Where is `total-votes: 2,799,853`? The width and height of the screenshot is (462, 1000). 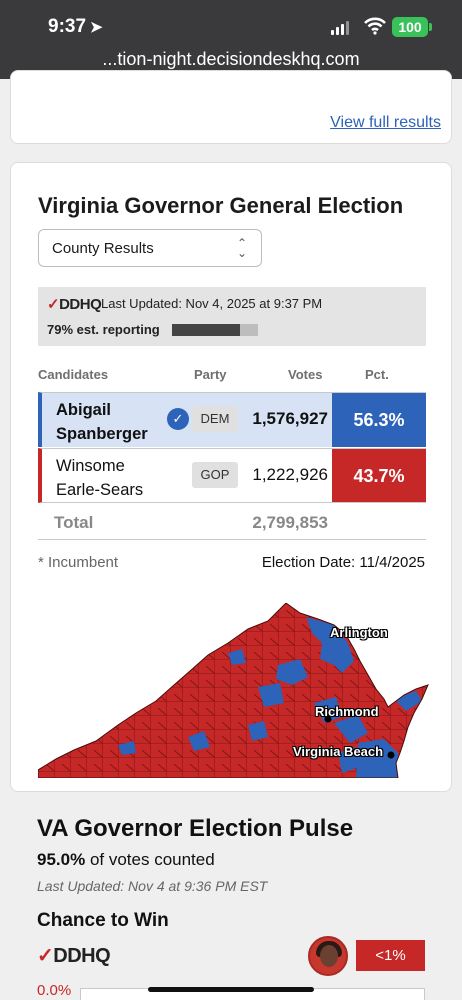
total-votes: 2,799,853 is located at coordinates (290, 522).